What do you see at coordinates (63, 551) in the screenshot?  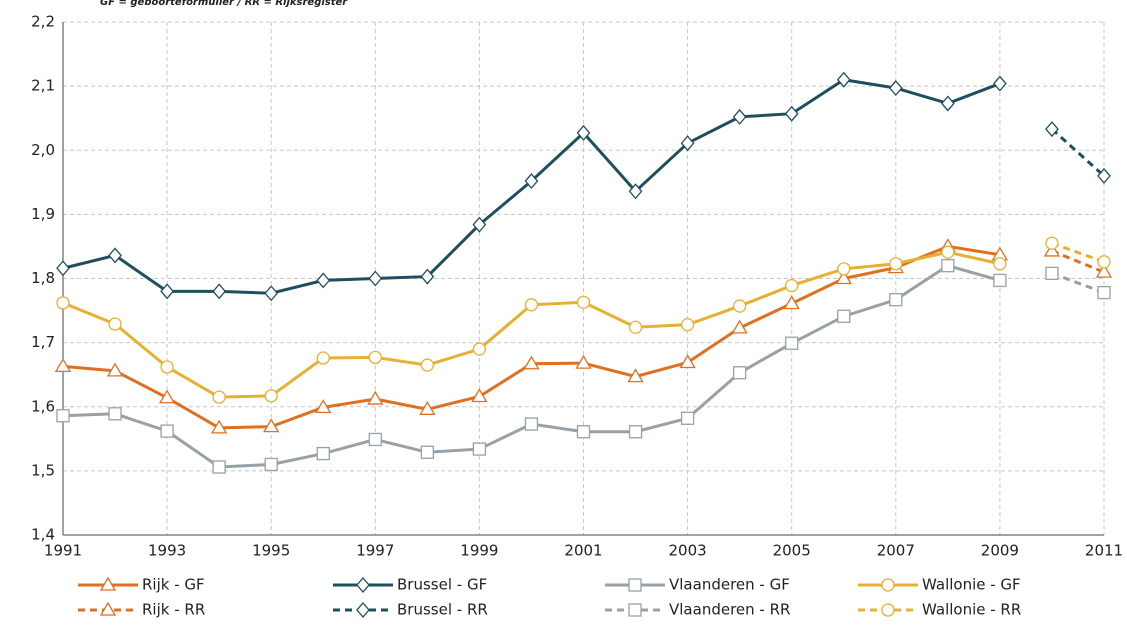 I see `x-tick-label: 1991` at bounding box center [63, 551].